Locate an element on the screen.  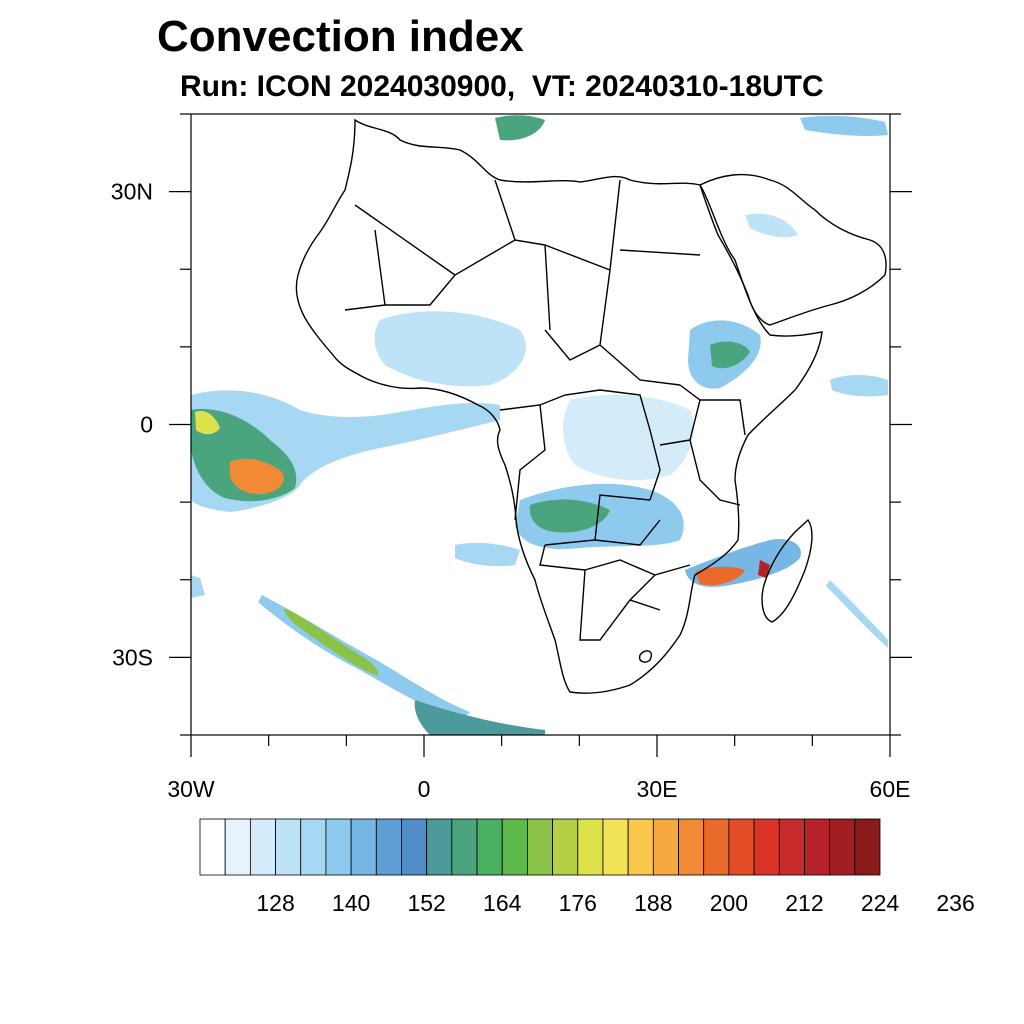
convection-area-arabia is located at coordinates (771, 225).